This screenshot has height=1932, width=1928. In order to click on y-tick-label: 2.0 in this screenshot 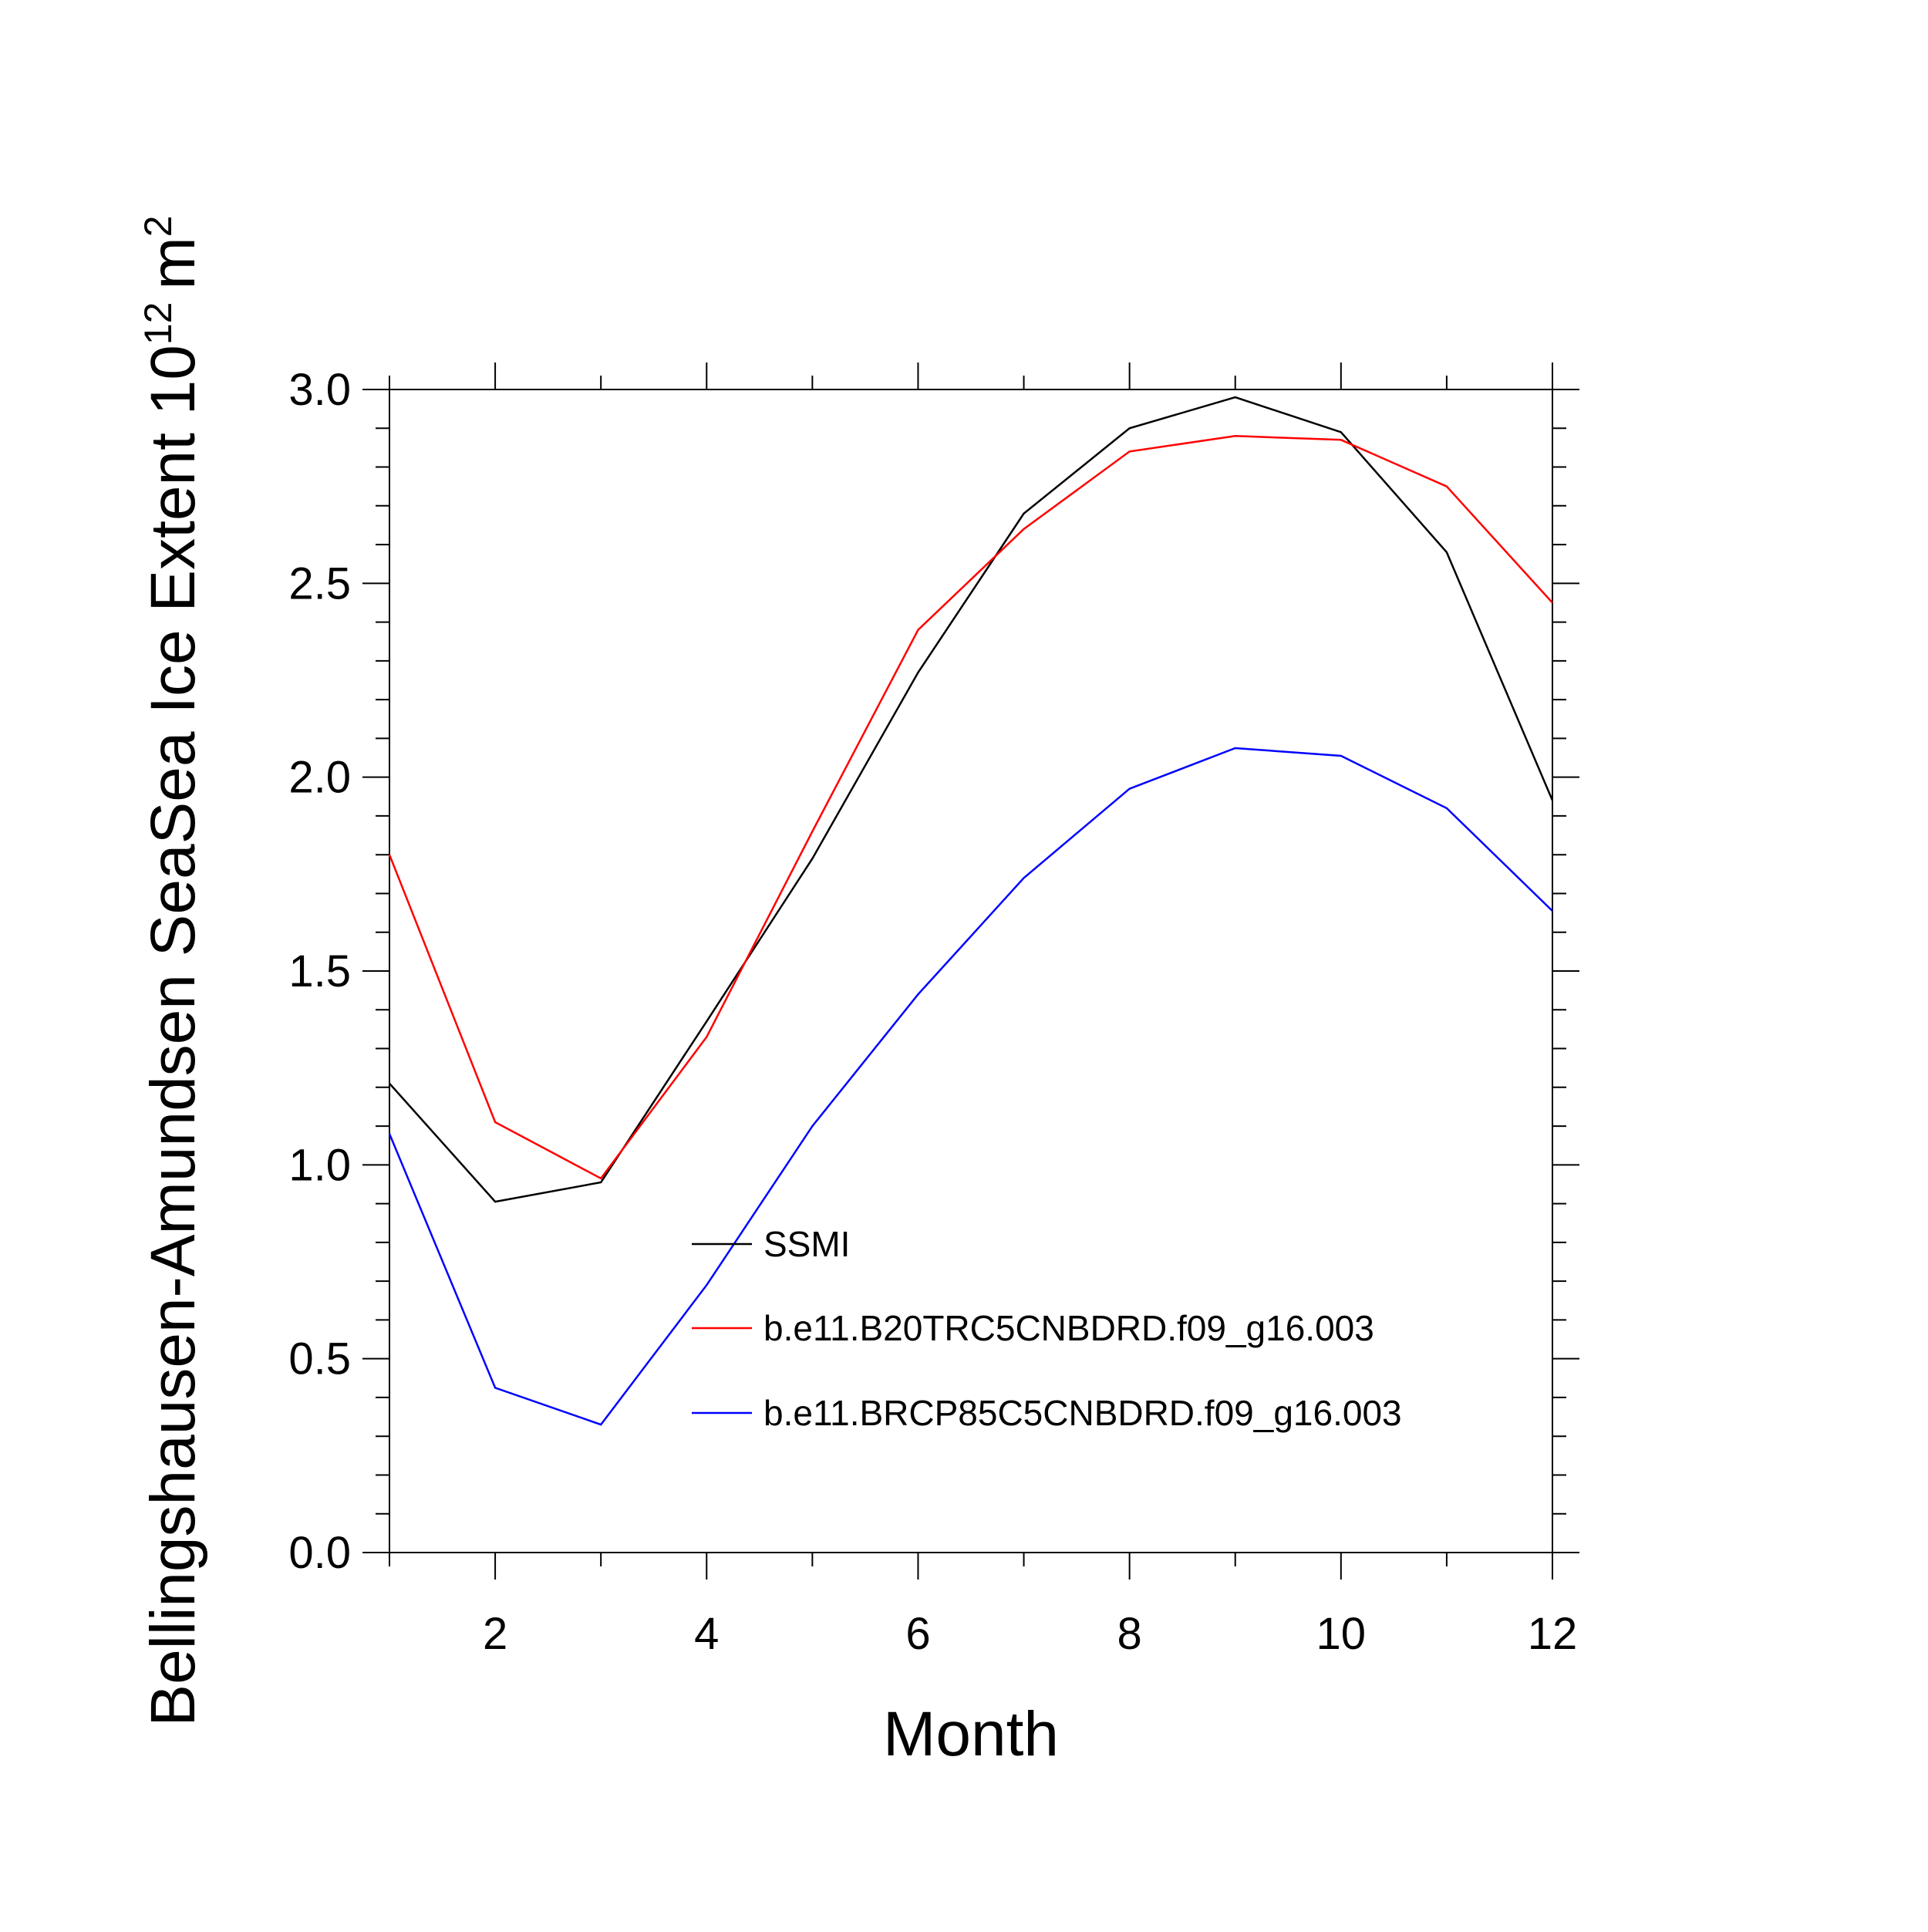, I will do `click(319, 778)`.